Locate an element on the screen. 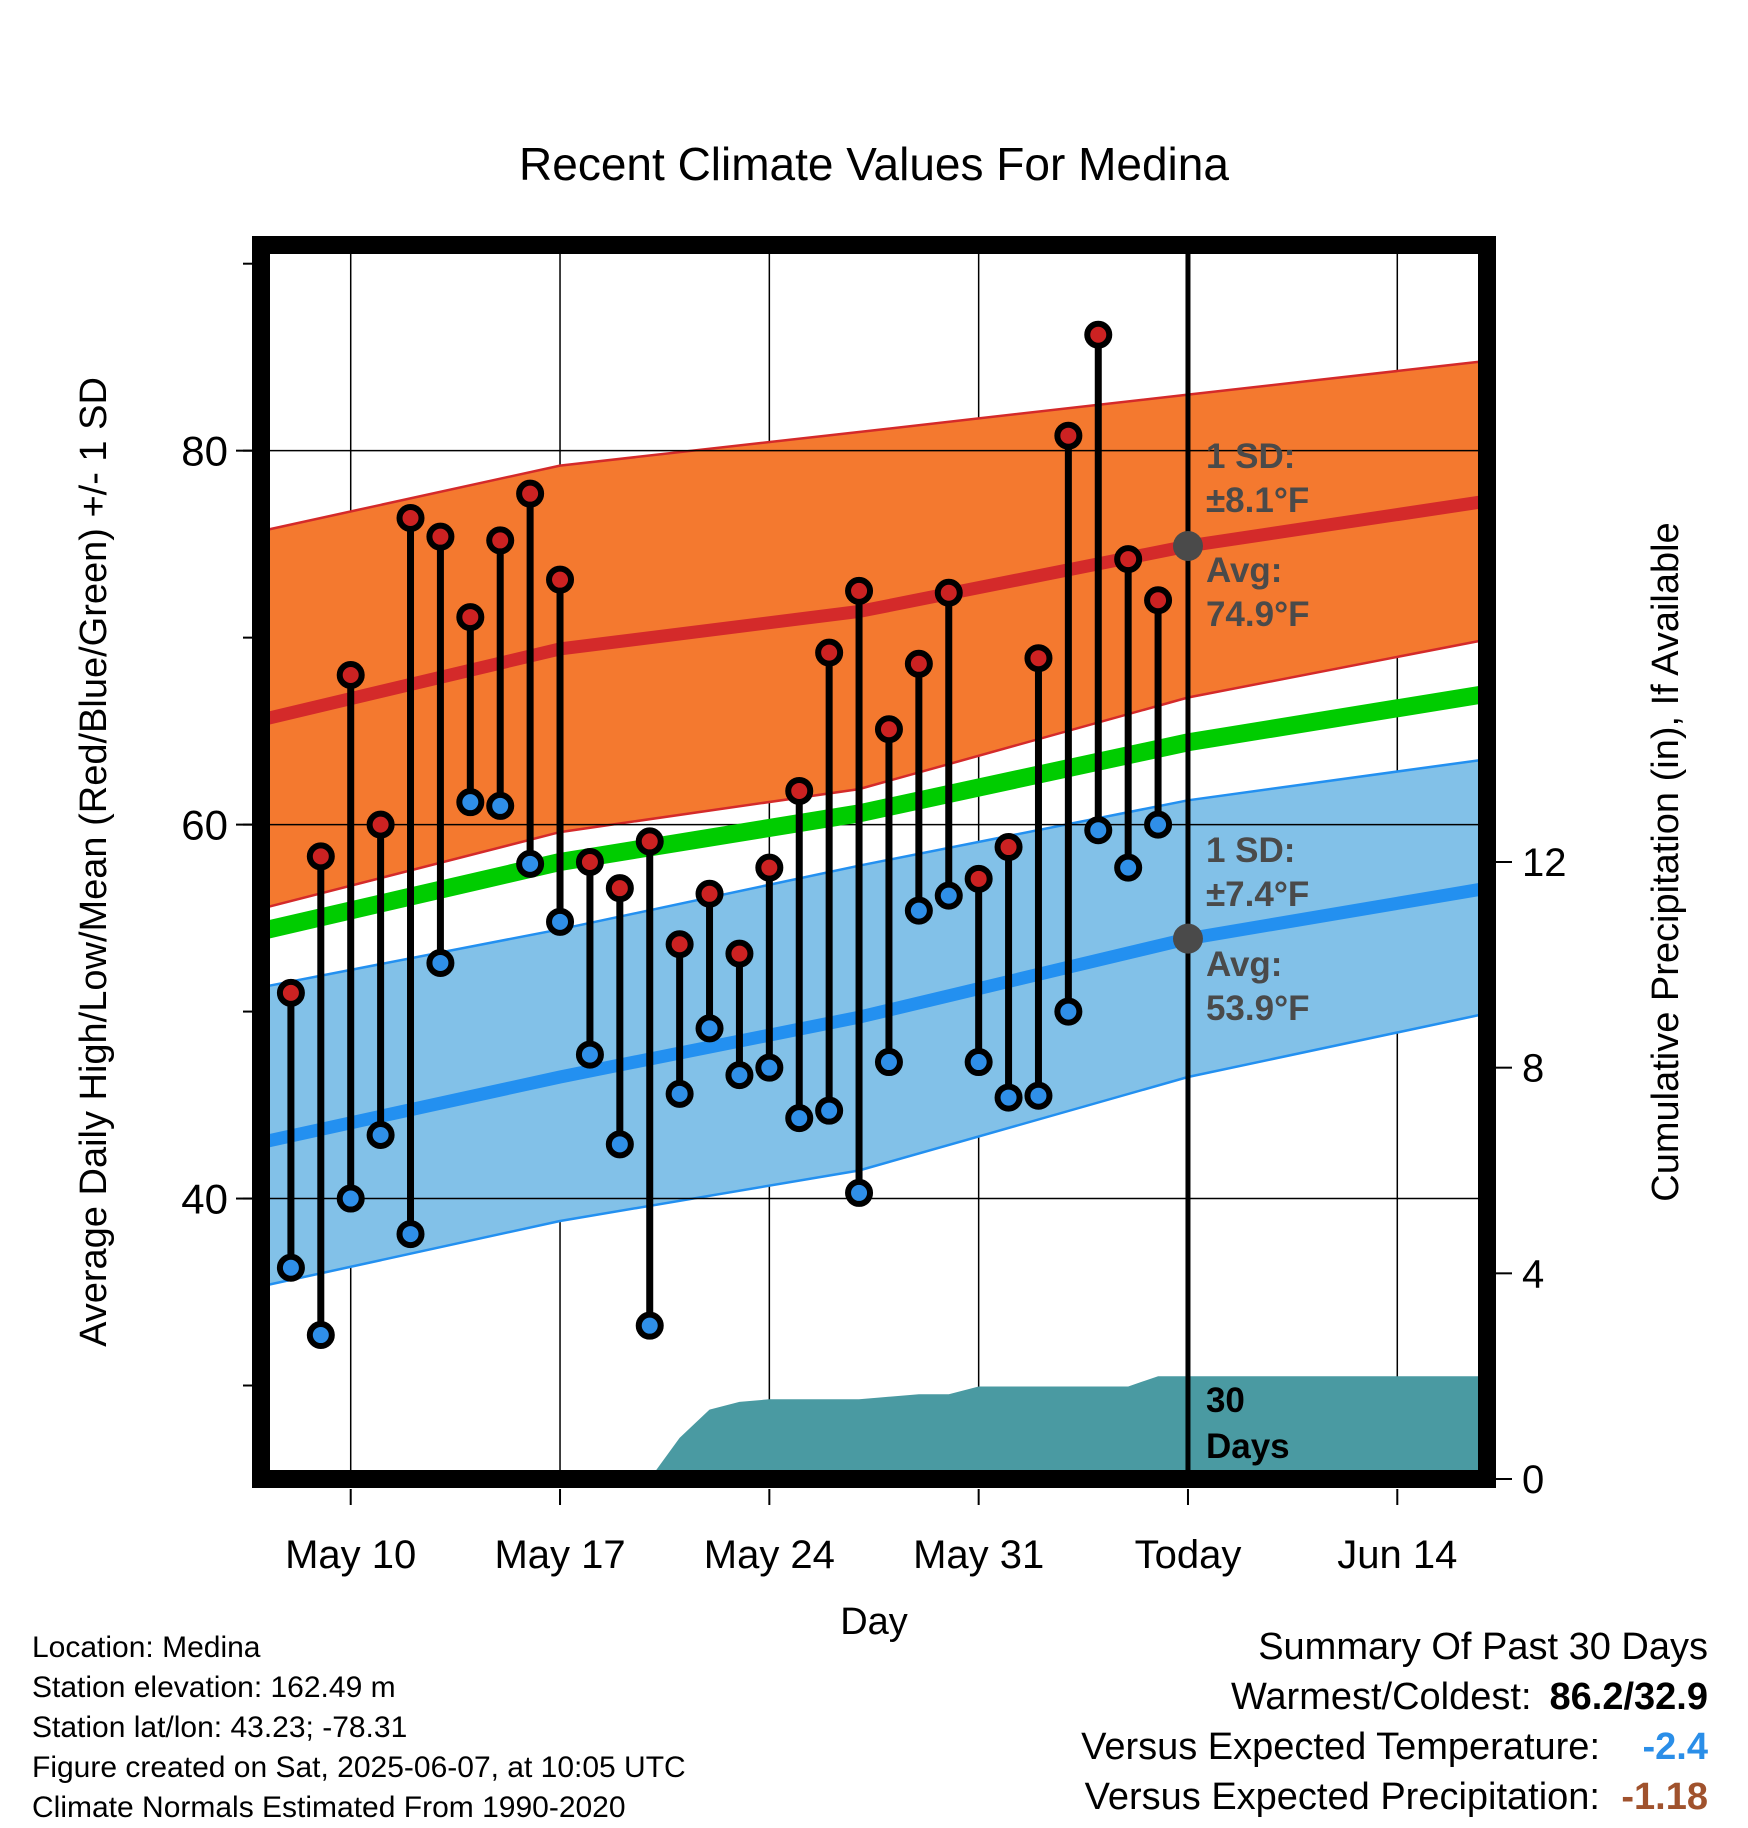  y2-tick-label: 4 is located at coordinates (1533, 1274).